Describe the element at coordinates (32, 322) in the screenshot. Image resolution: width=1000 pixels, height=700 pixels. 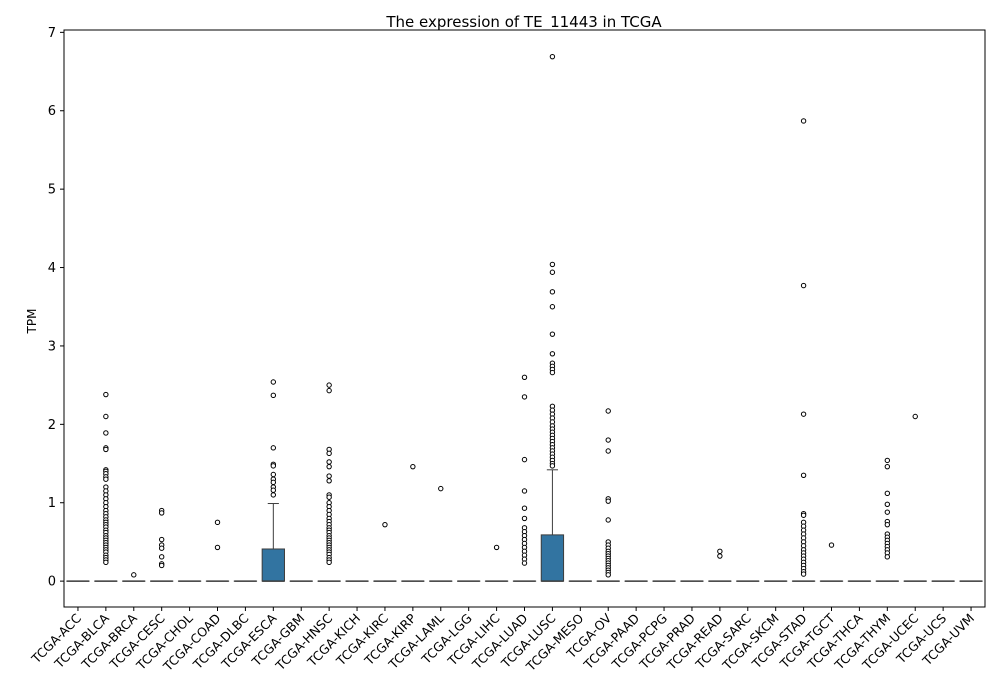
I see `y-axis-label: TPM` at that location.